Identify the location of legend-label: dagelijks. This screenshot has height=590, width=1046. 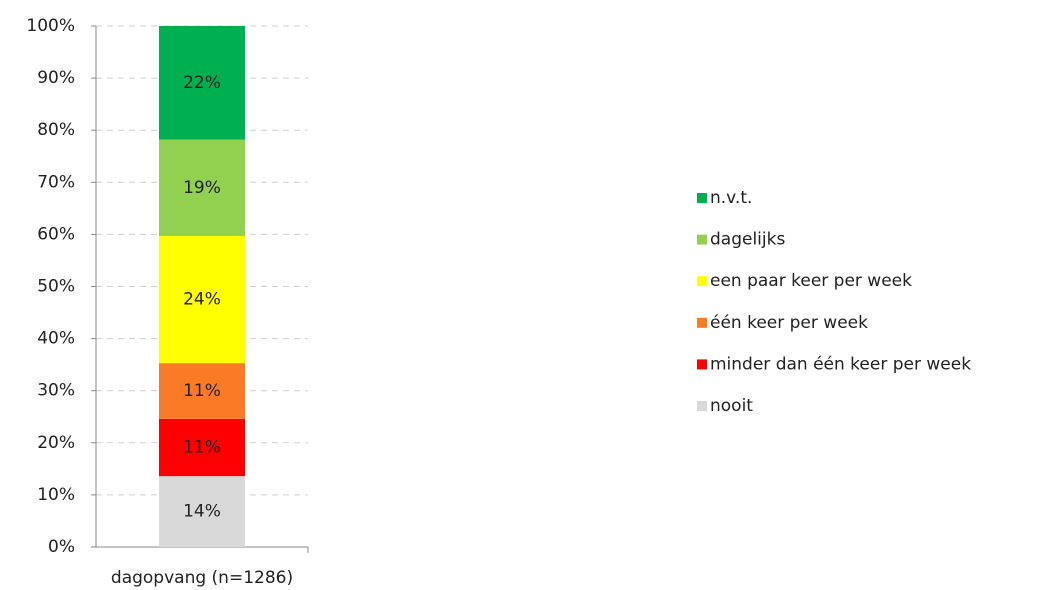
(747, 240).